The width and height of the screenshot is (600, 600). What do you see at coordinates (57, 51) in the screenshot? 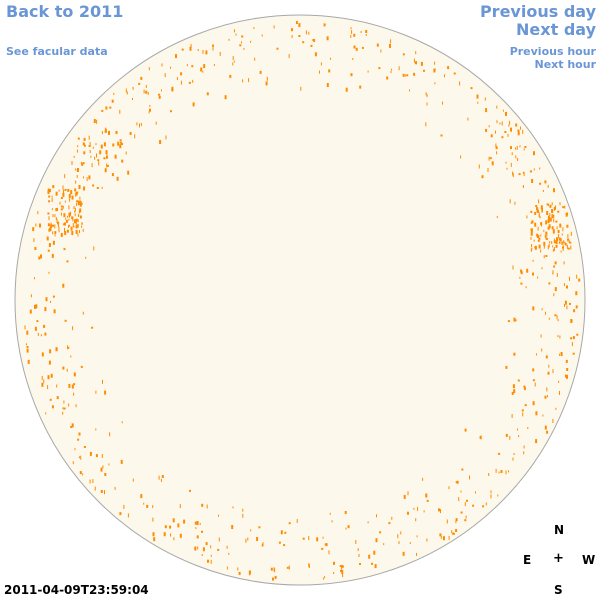
I see `see-facular-data-link: See facular data` at bounding box center [57, 51].